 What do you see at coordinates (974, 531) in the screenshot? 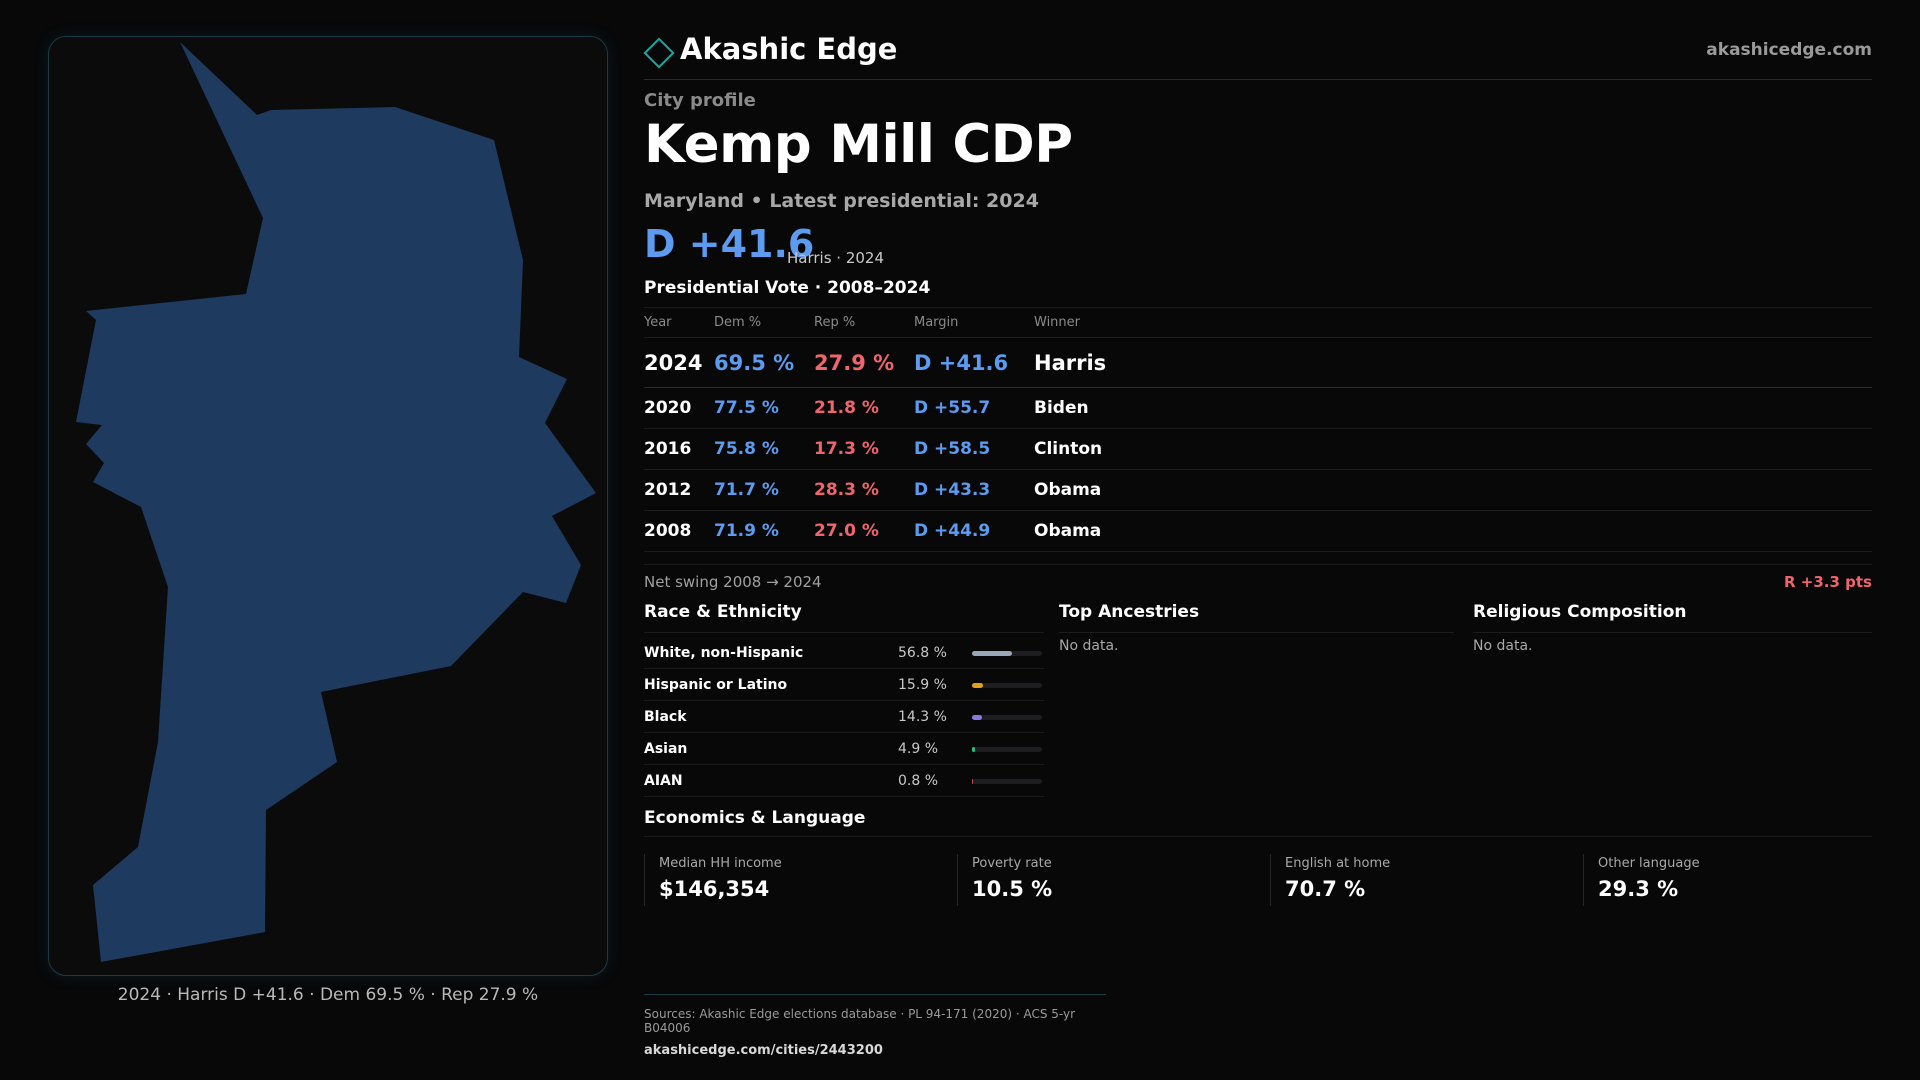
I see `cell-margin: D +44.9` at bounding box center [974, 531].